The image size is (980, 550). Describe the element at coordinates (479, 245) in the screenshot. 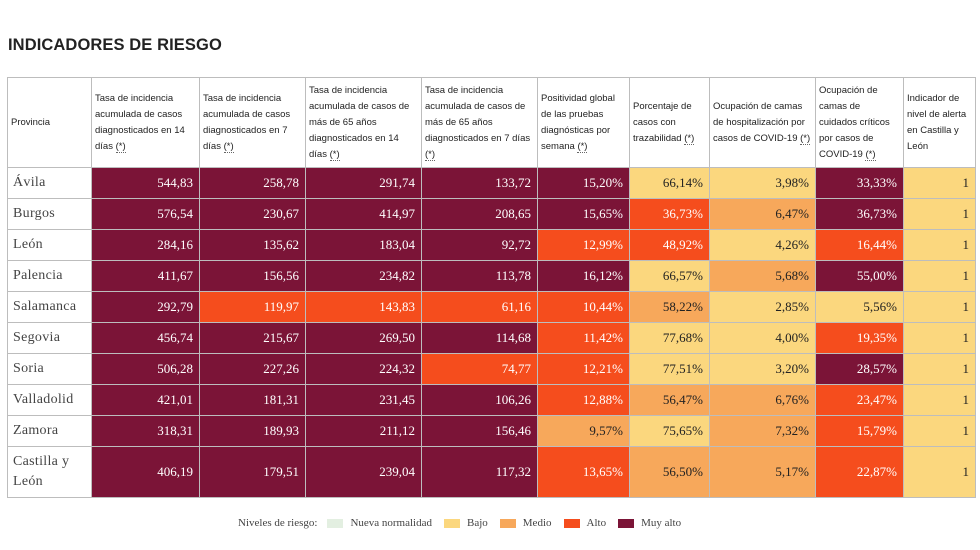

I see `indicator-cell: 92,72` at that location.